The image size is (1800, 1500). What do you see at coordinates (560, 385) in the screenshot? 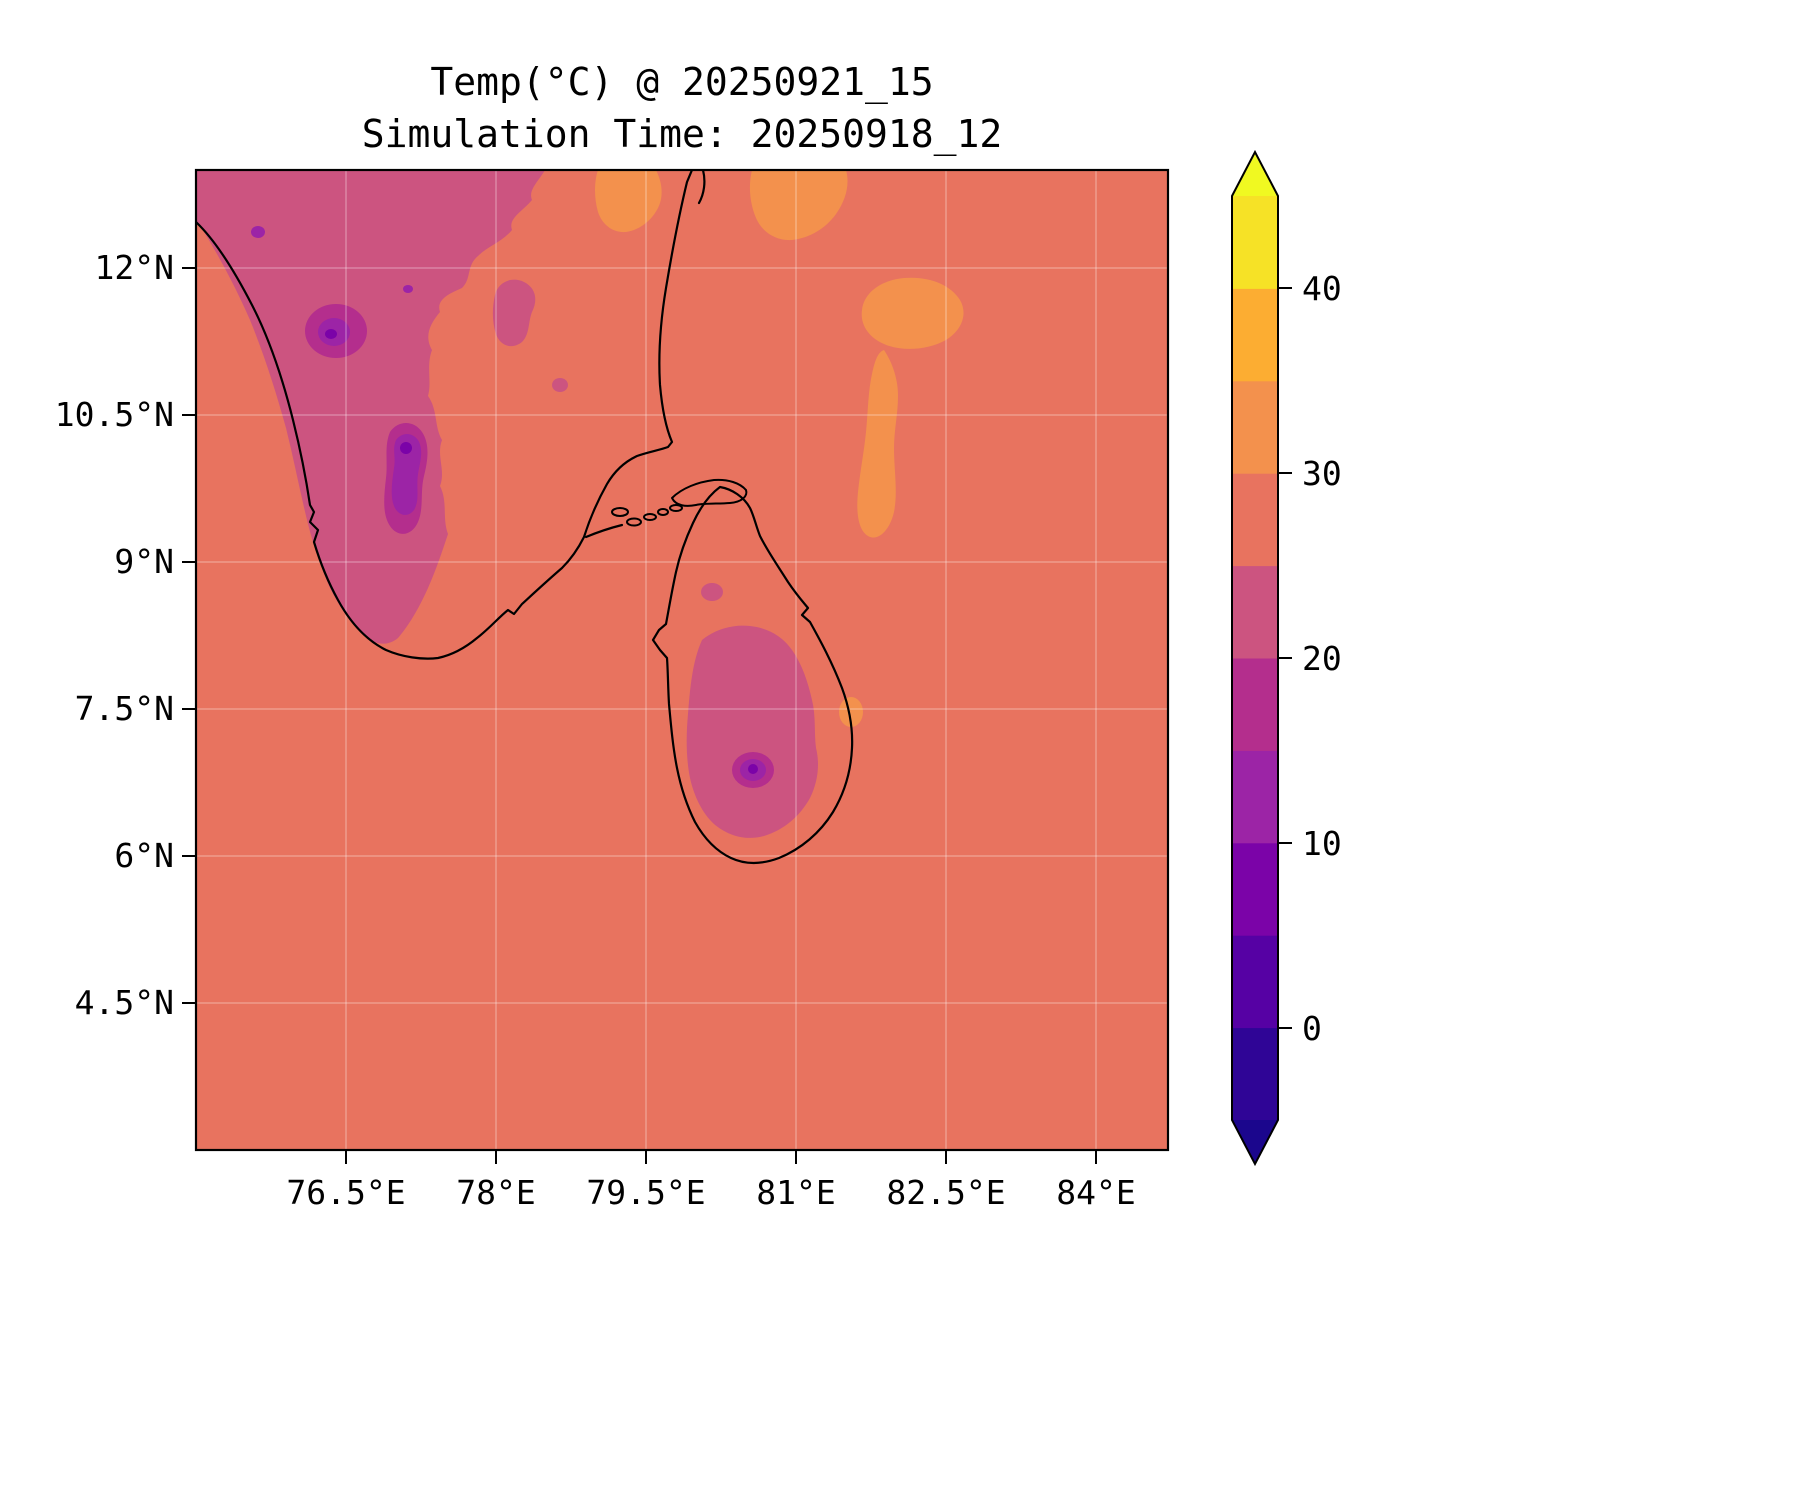
I see `cool-dot-small` at bounding box center [560, 385].